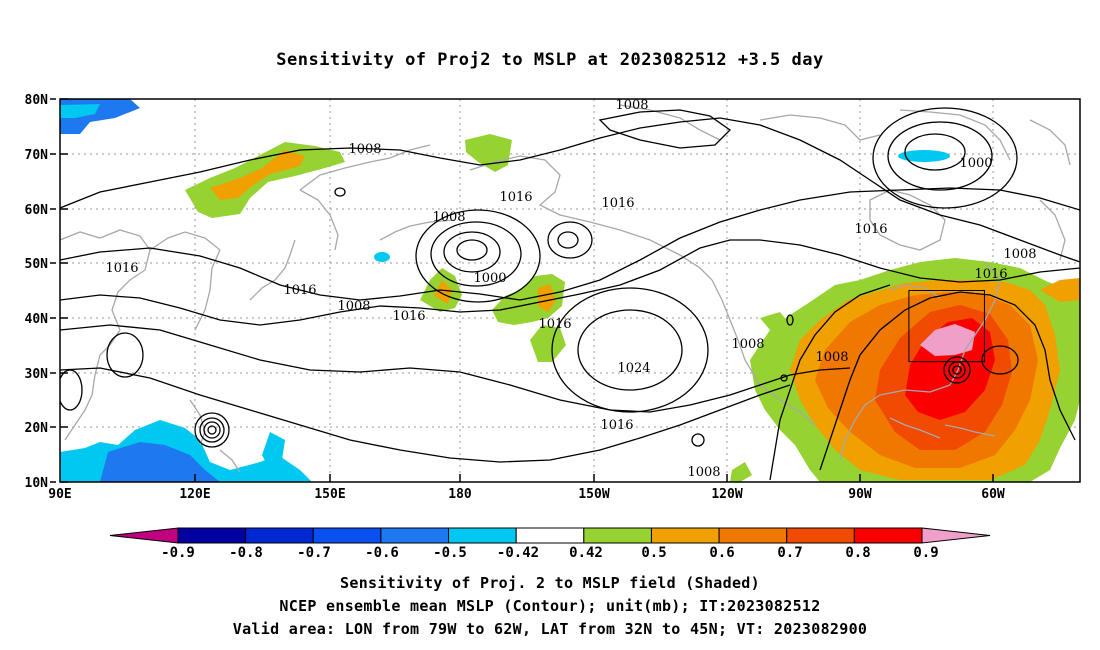  What do you see at coordinates (925, 553) in the screenshot?
I see `colorbar-label: 0.9` at bounding box center [925, 553].